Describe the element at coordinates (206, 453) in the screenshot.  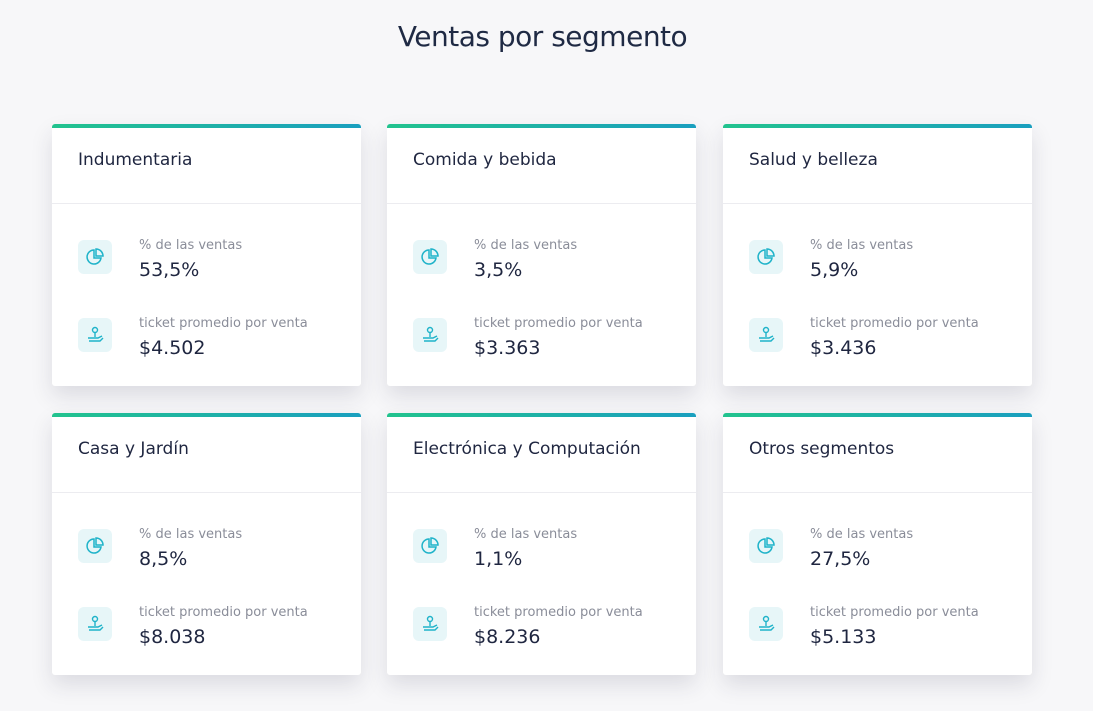
I see `segment-name: Casa y Jardín` at that location.